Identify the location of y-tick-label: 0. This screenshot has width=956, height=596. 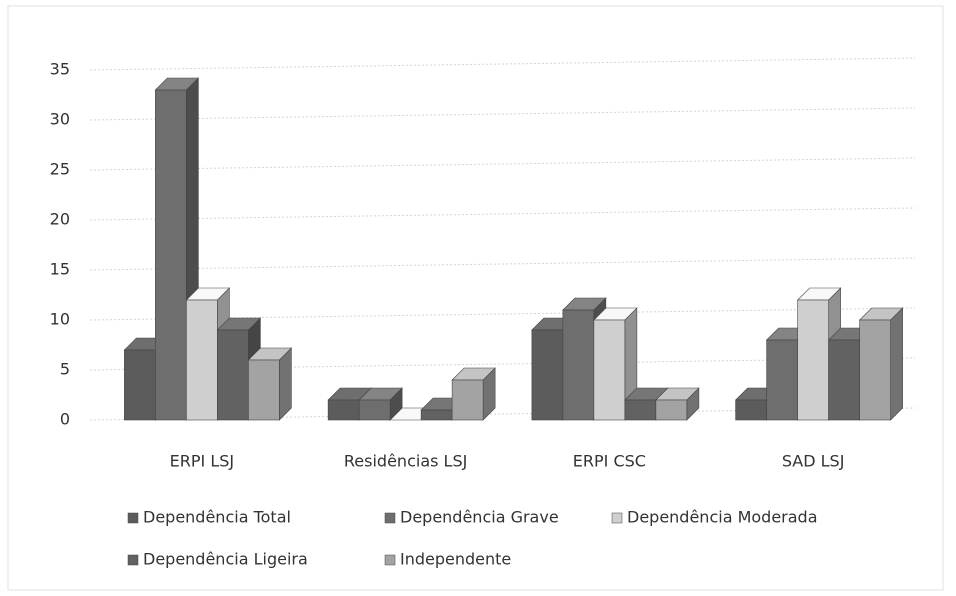
(65, 419).